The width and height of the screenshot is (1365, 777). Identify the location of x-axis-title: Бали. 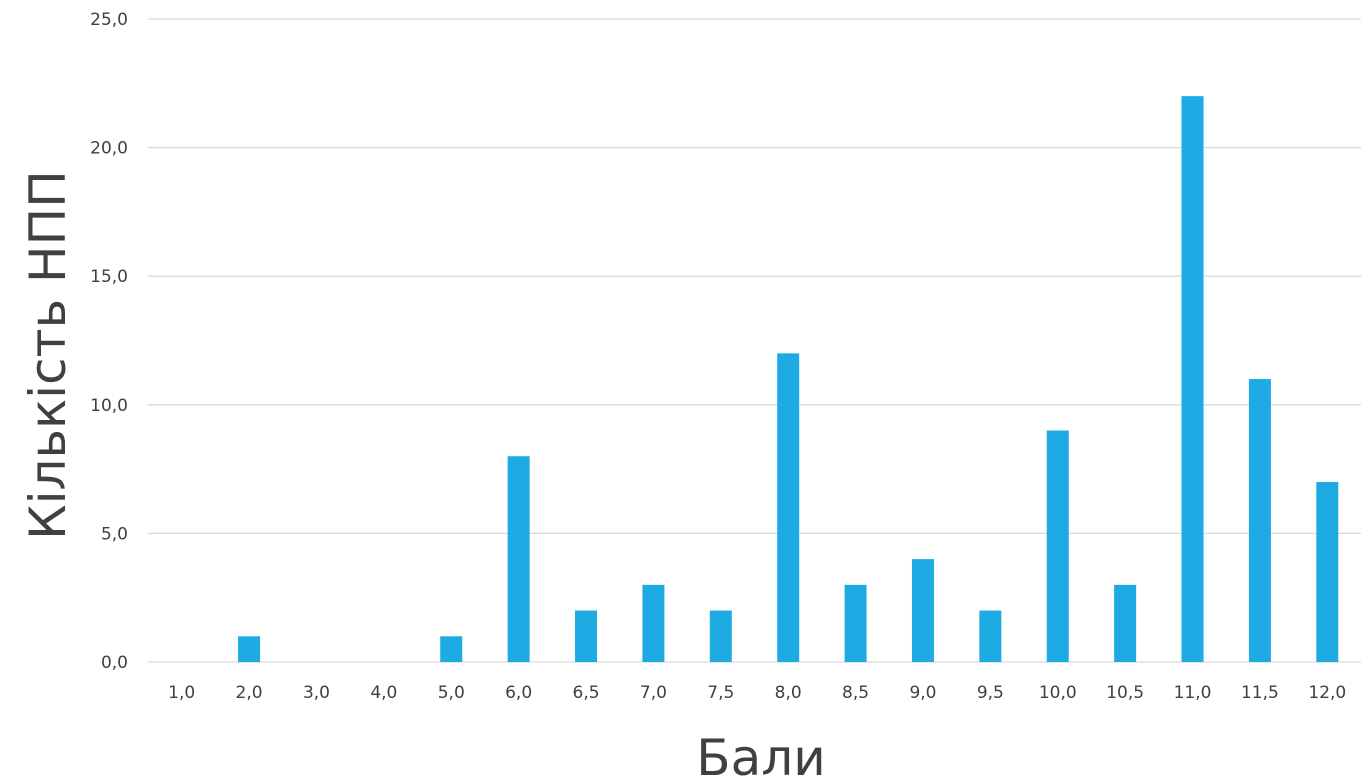
(760, 753).